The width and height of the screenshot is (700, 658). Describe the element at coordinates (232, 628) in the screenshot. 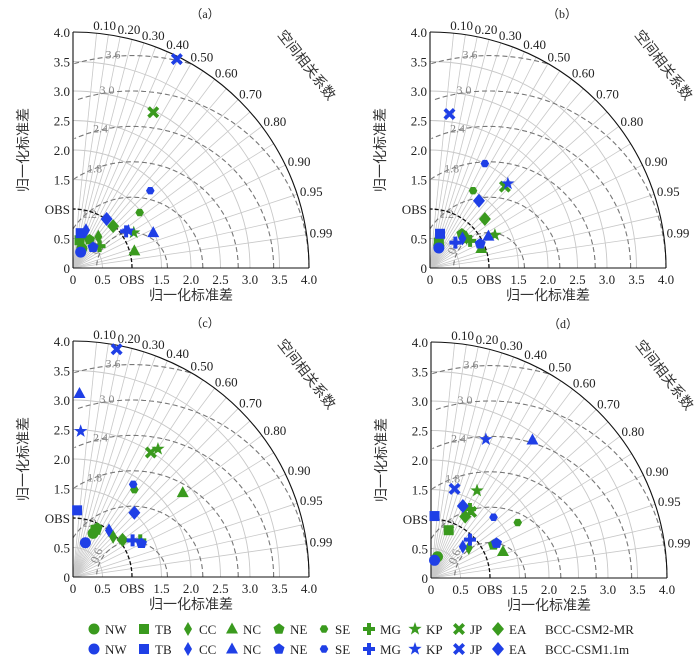

I see `triangle-icon` at that location.